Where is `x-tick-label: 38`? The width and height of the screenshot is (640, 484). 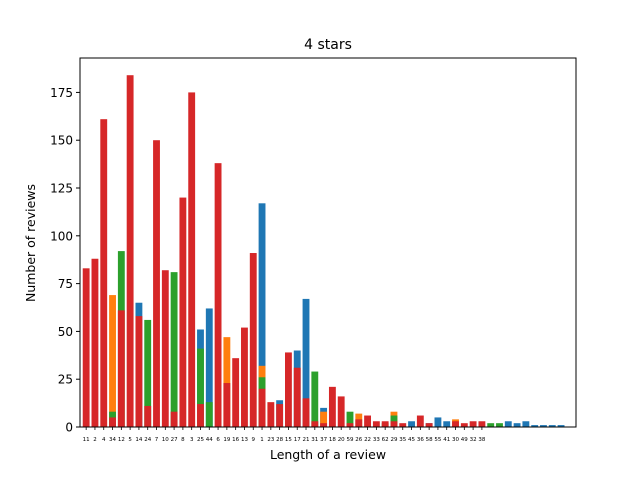 x-tick-label: 38 is located at coordinates (481, 440).